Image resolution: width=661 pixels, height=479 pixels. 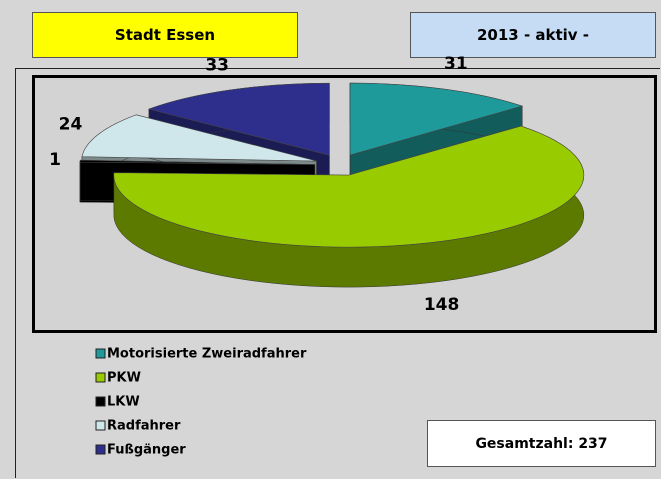 I want to click on data-label: 31, so click(x=456, y=64).